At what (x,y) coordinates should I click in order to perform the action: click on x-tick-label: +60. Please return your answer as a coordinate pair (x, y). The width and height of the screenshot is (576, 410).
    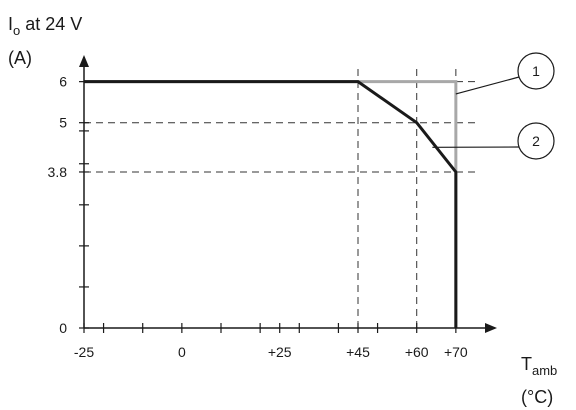
    Looking at the image, I should click on (417, 352).